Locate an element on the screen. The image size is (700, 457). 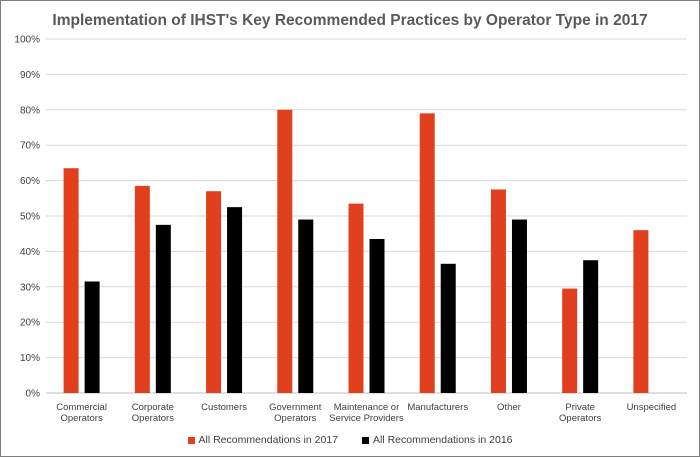
y-tick-label-40: 40% is located at coordinates (30, 252).